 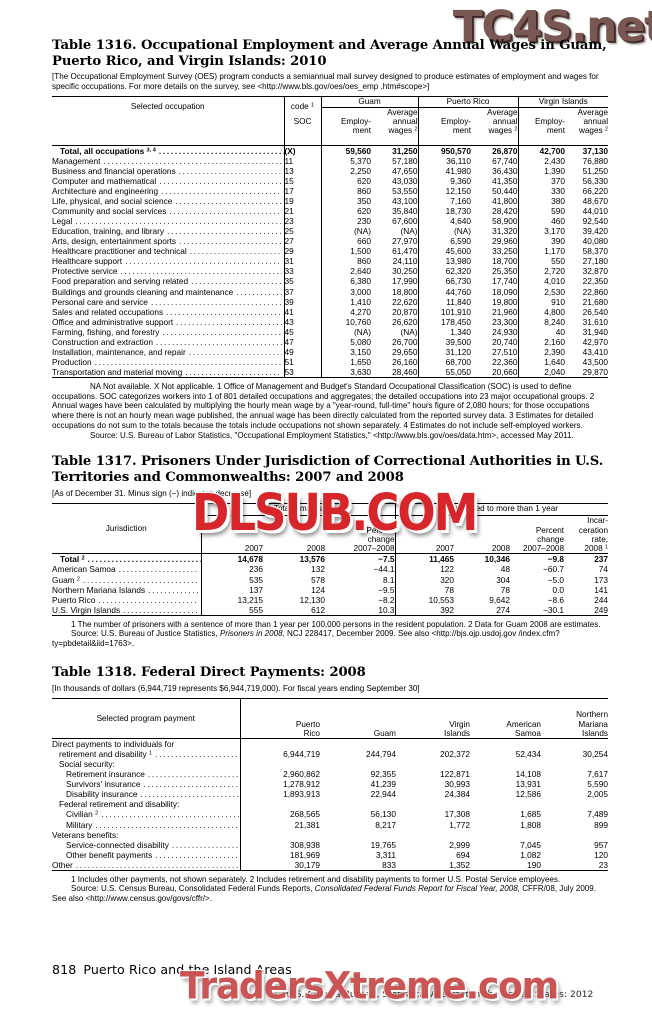 What do you see at coordinates (405, 361) in the screenshot?
I see `table-cell: 26,160` at bounding box center [405, 361].